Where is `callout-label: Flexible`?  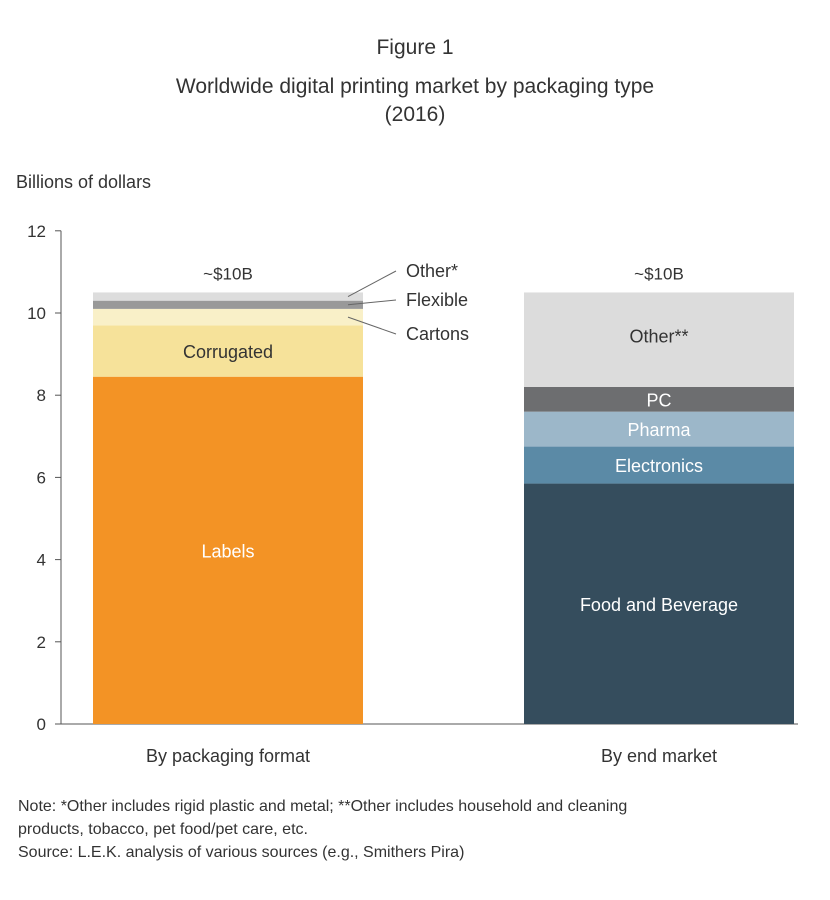
callout-label: Flexible is located at coordinates (437, 300).